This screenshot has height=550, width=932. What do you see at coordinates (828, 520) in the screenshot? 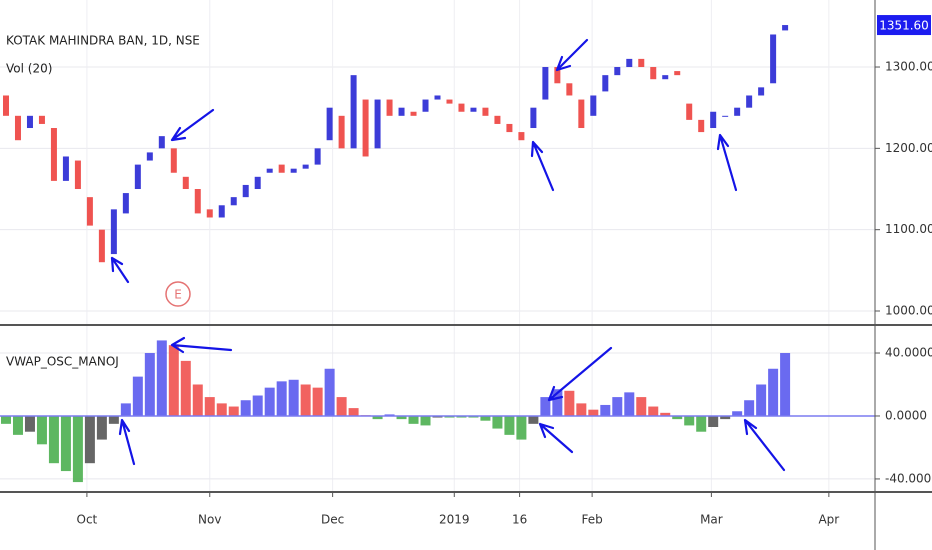
I see `x-tick-label: Apr` at bounding box center [828, 520].